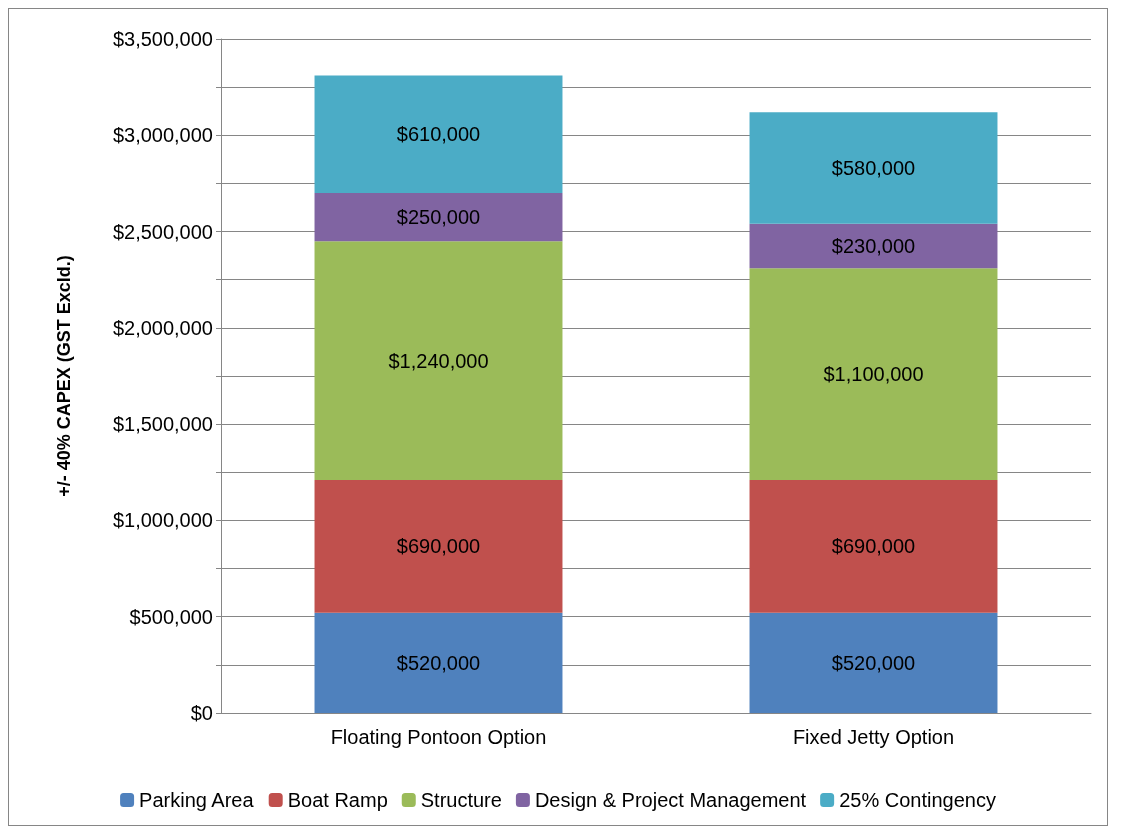  I want to click on y-axis-title: +/- 40% CAPEX (GST Excld.), so click(64, 376).